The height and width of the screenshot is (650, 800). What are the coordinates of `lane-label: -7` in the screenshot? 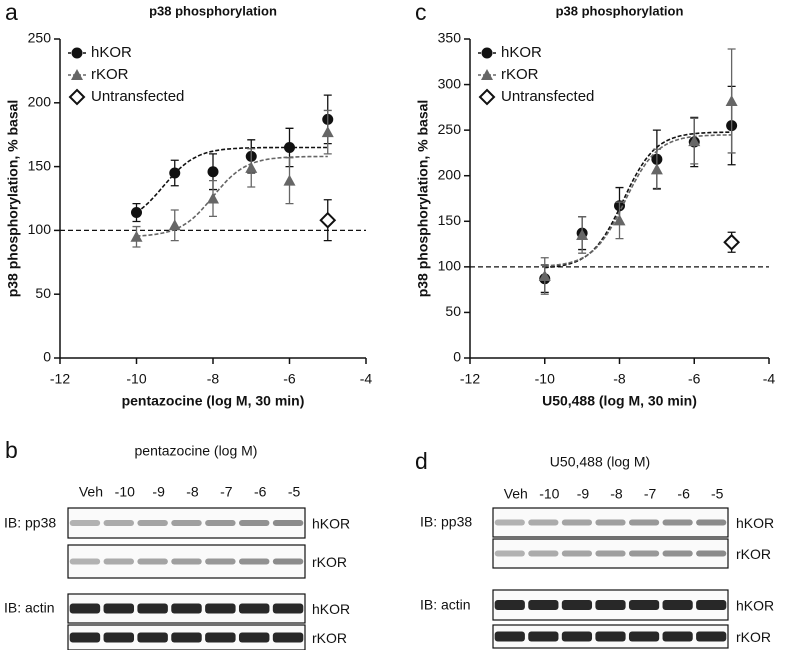 It's located at (650, 494).